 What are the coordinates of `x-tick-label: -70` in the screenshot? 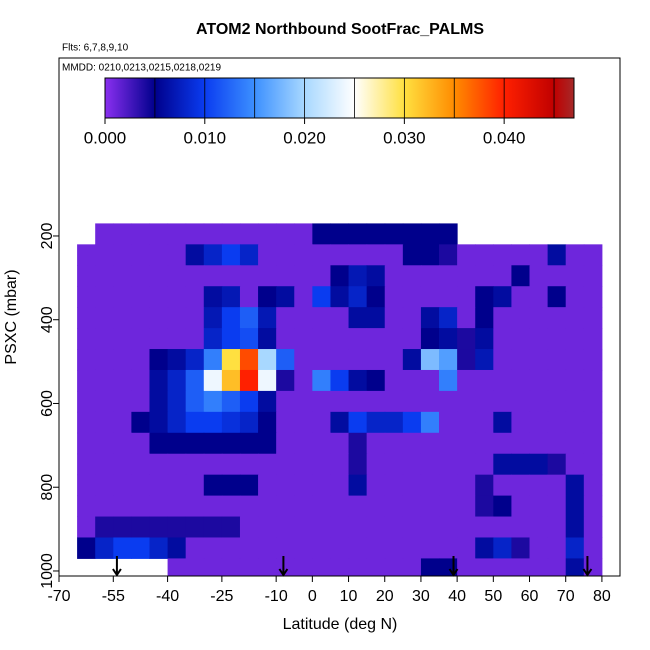 It's located at (58, 596).